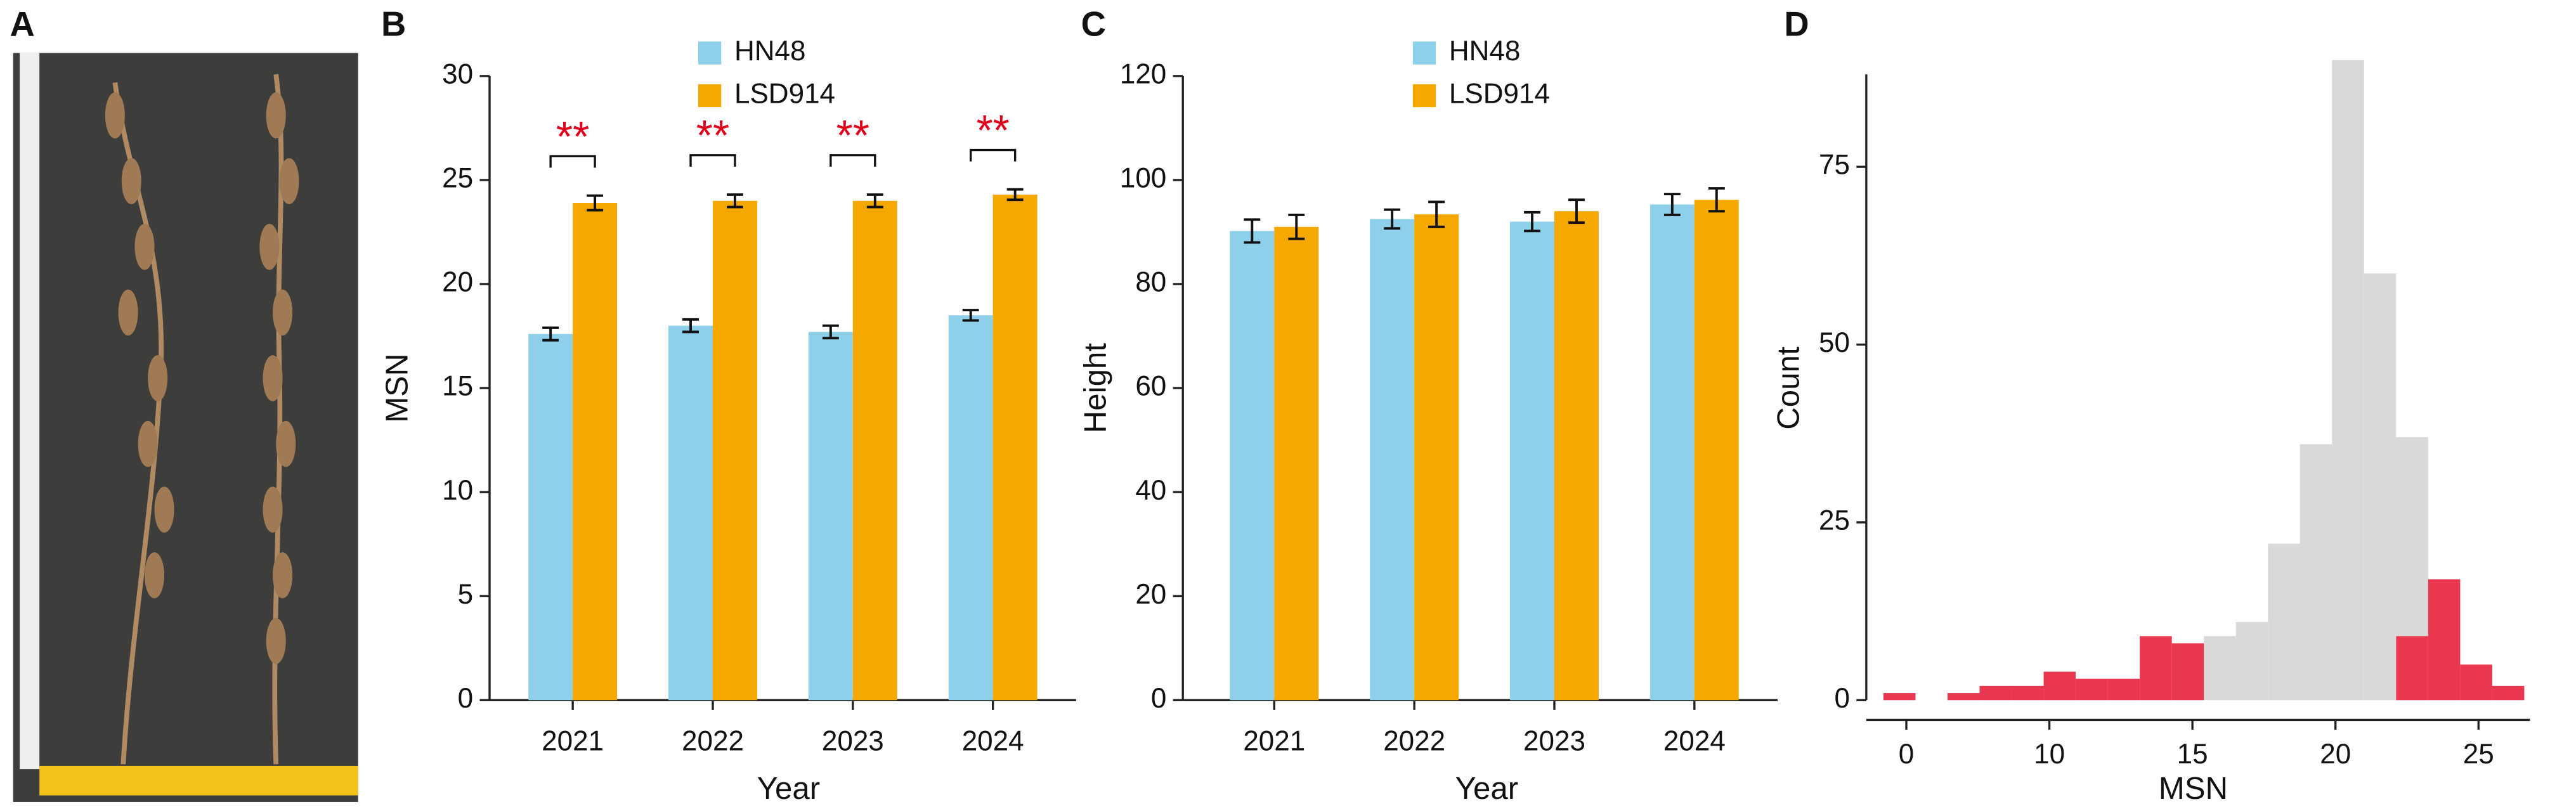  What do you see at coordinates (993, 740) in the screenshot?
I see `x-tick-label: 2024` at bounding box center [993, 740].